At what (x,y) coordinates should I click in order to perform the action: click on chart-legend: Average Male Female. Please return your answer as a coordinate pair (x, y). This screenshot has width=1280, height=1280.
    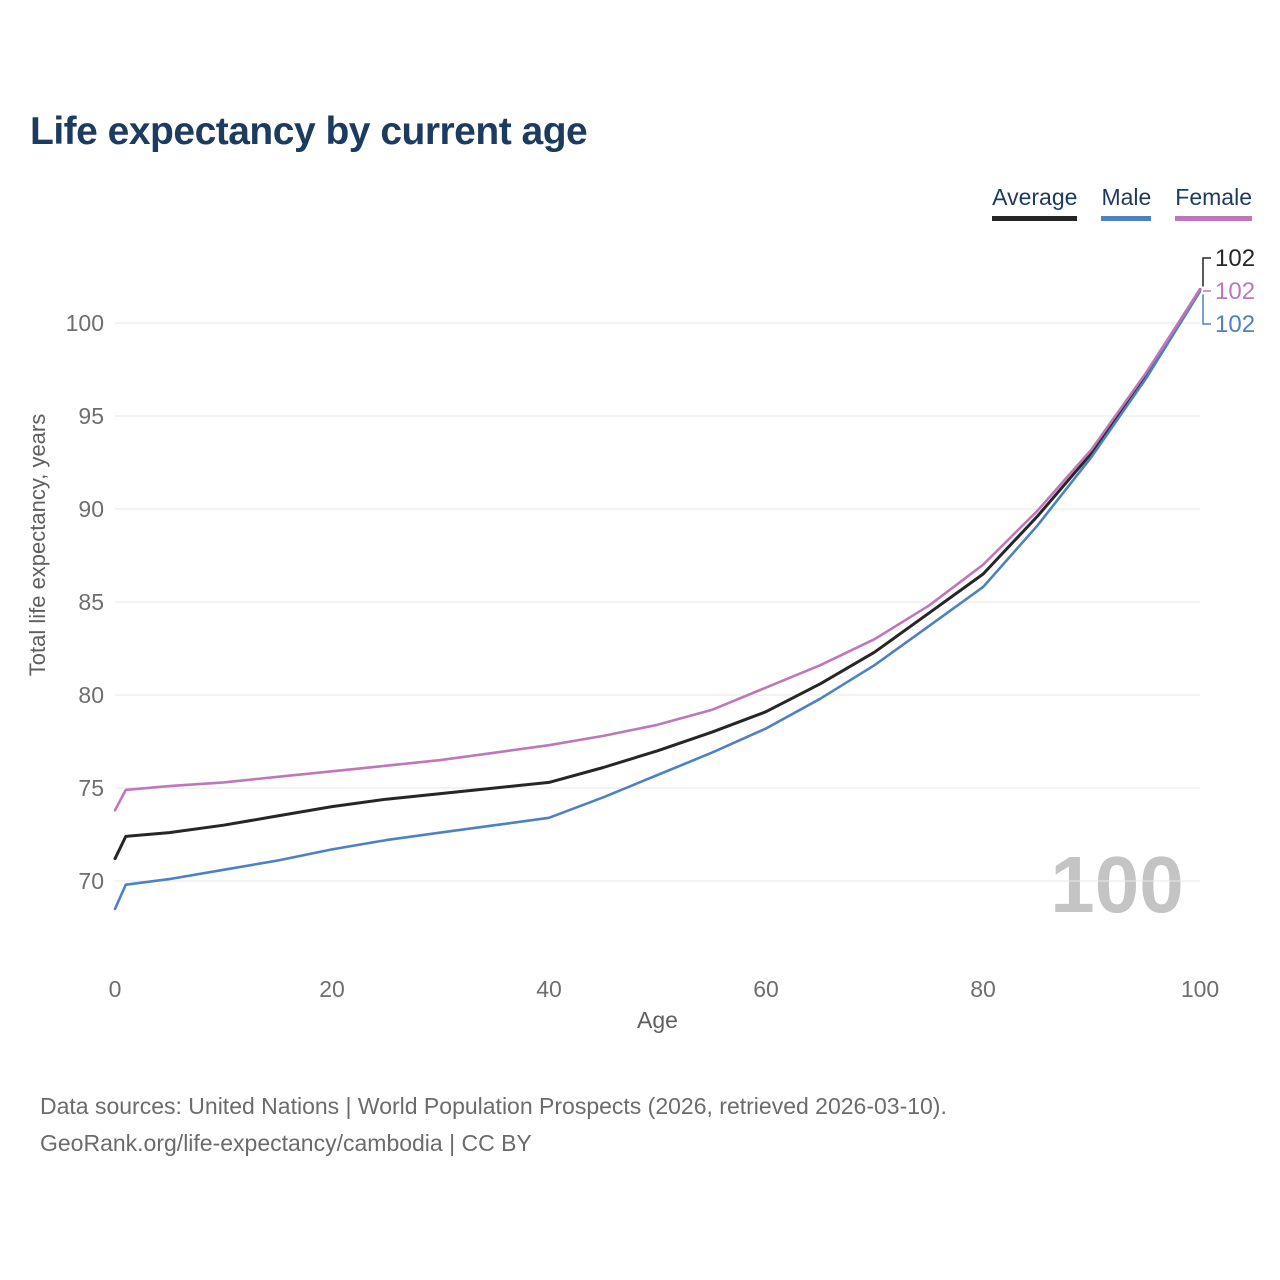
    Looking at the image, I should click on (1122, 202).